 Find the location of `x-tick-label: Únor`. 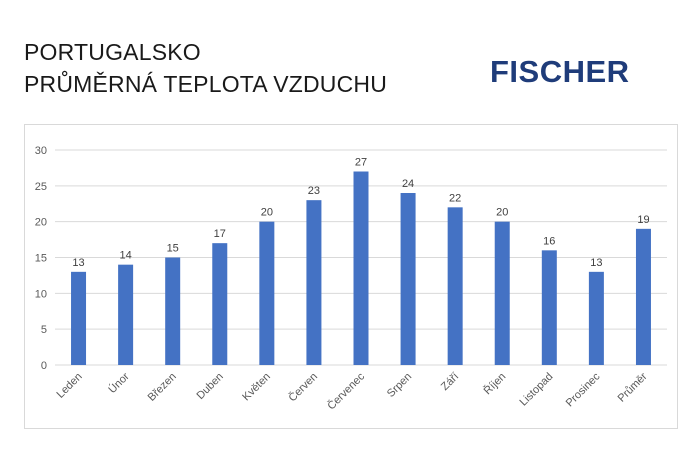

x-tick-label: Únor is located at coordinates (119, 383).